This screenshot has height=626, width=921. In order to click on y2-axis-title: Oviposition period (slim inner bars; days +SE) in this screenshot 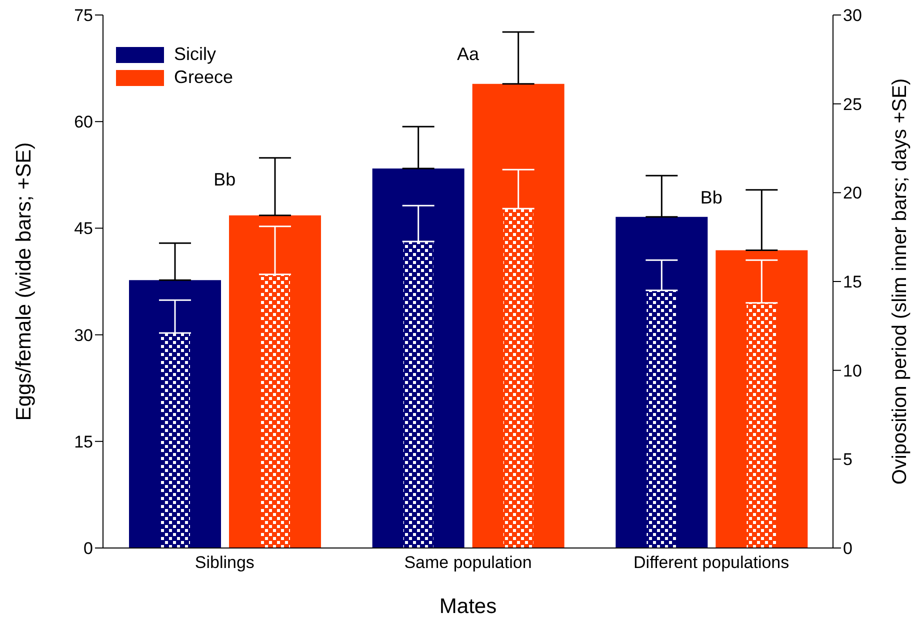, I will do `click(900, 281)`.